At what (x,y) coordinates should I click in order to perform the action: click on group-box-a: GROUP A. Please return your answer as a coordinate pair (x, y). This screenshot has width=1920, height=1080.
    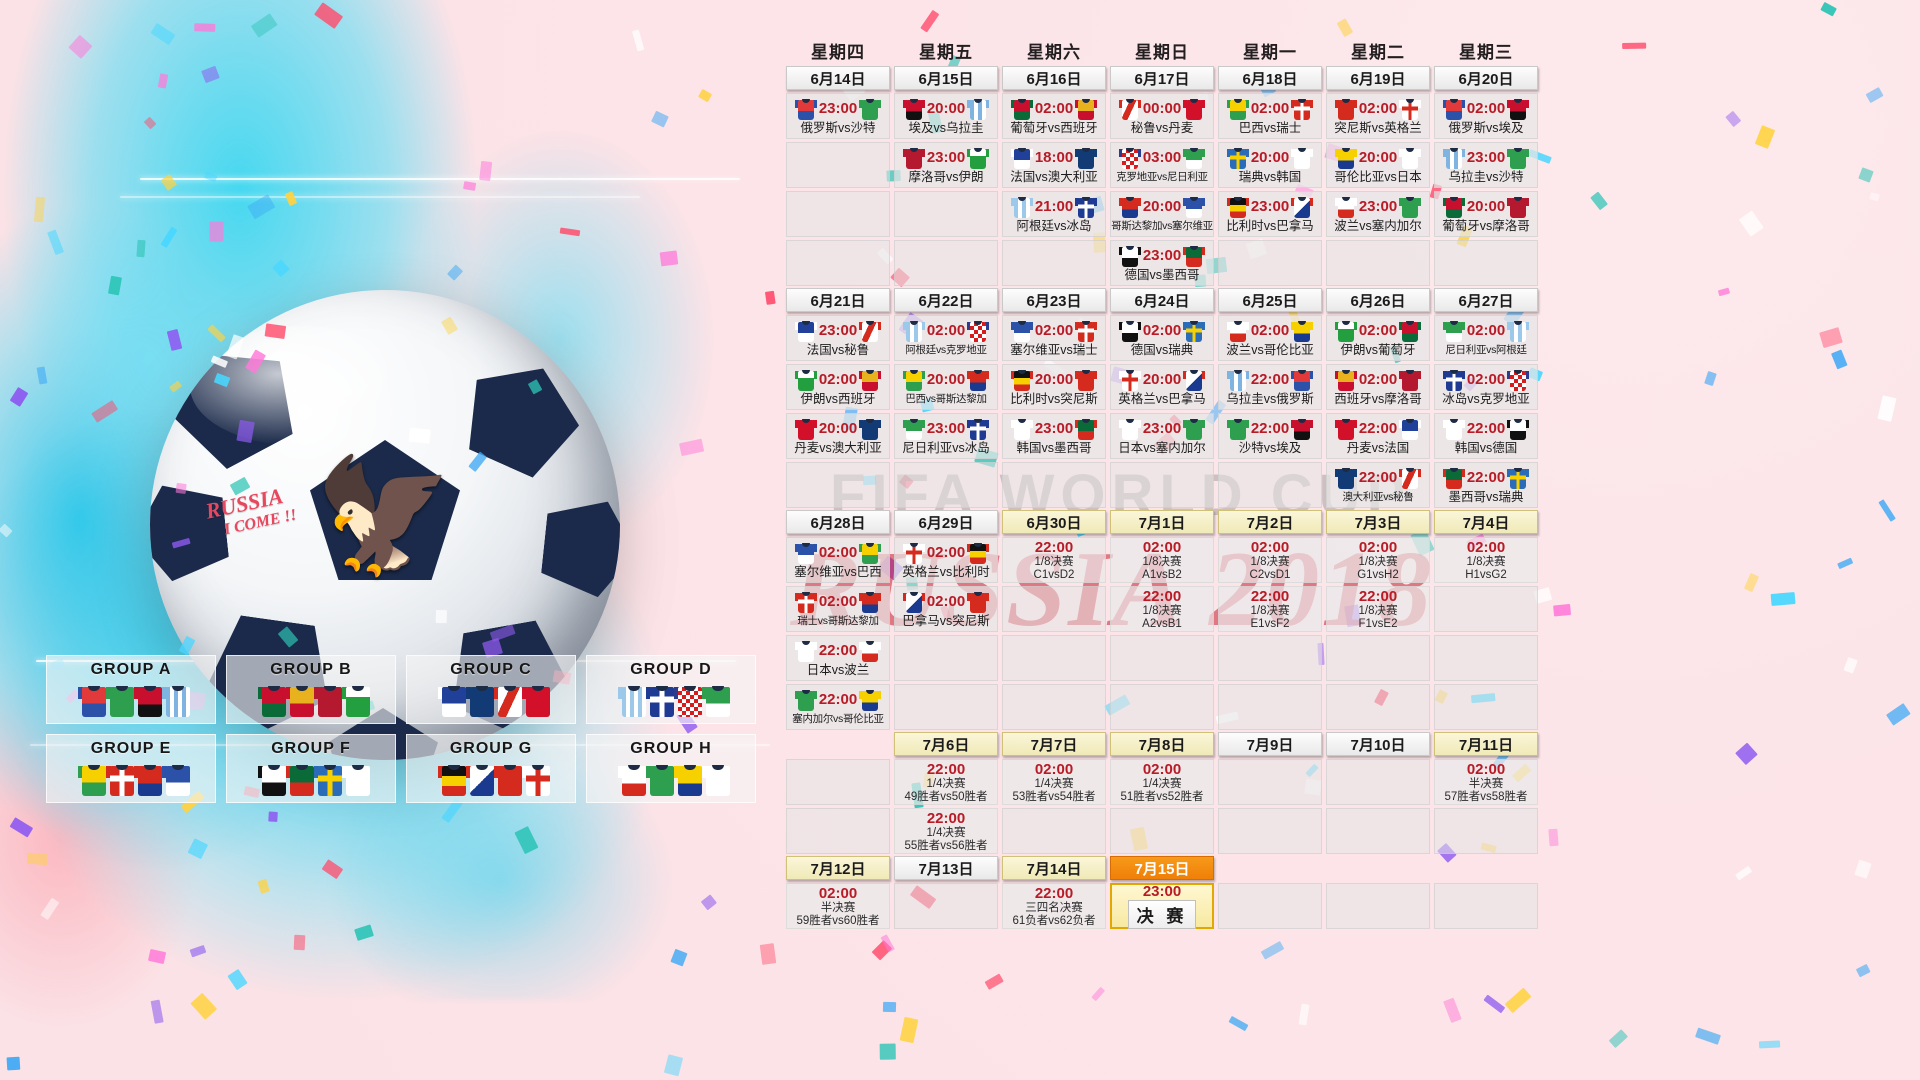
    Looking at the image, I should click on (131, 689).